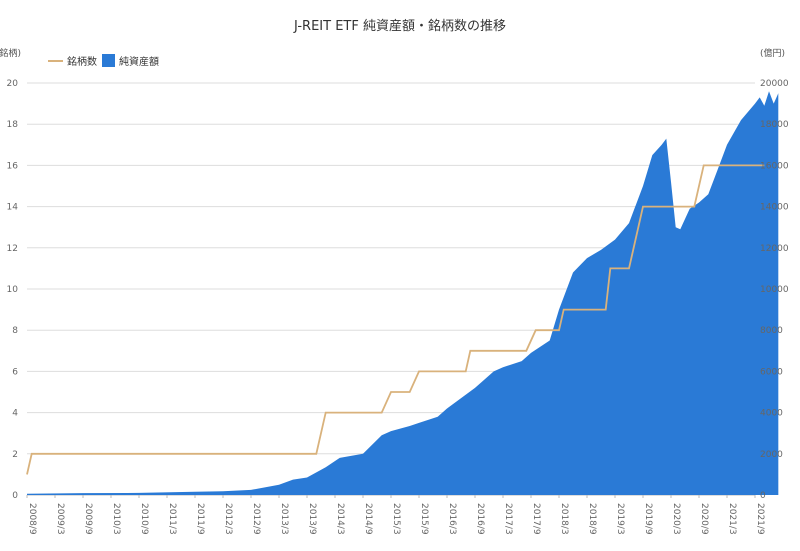 This screenshot has height=551, width=800. I want to click on legend-area-swatch, so click(108, 60).